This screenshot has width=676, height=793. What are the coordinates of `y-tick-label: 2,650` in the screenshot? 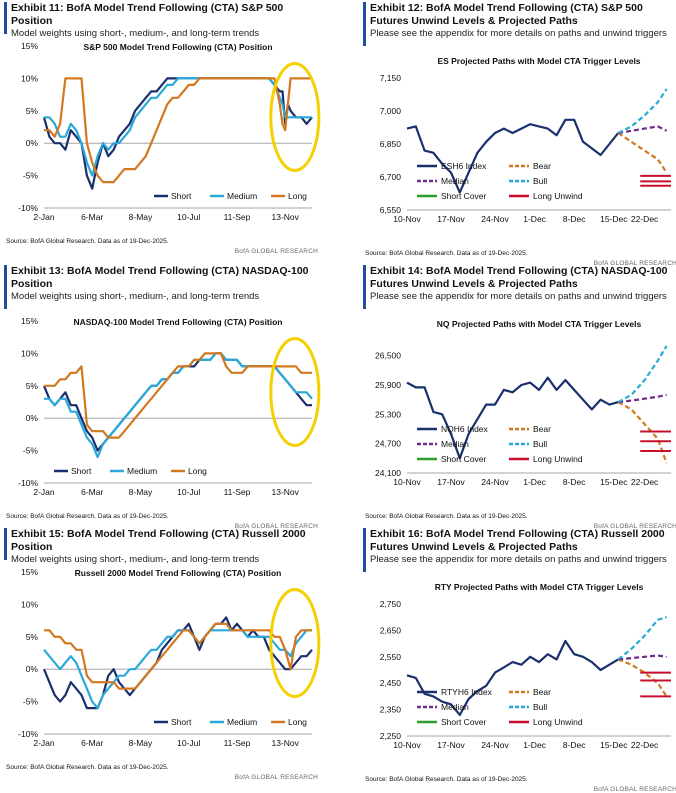 It's located at (391, 630).